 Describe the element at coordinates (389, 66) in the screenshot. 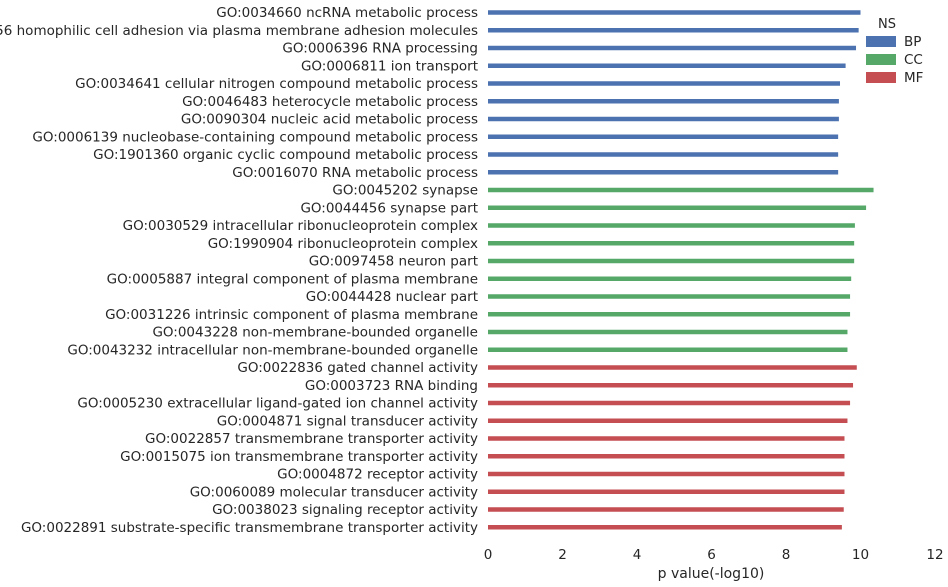

I see `category-label: GO:0006811 ion transport` at that location.